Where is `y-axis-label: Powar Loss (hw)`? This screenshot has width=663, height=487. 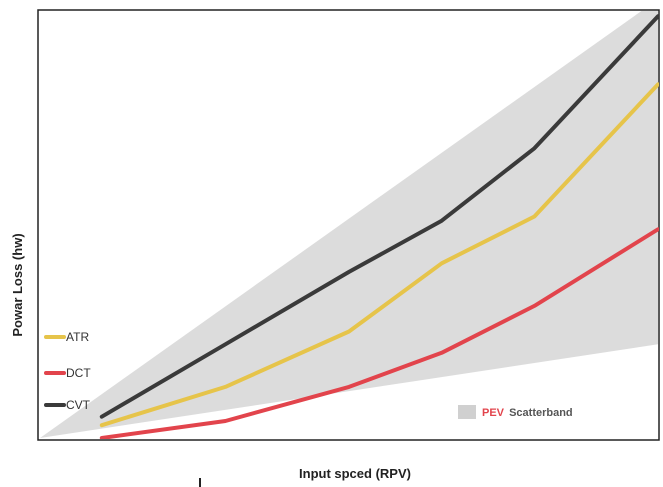 y-axis-label: Powar Loss (hw) is located at coordinates (17, 284).